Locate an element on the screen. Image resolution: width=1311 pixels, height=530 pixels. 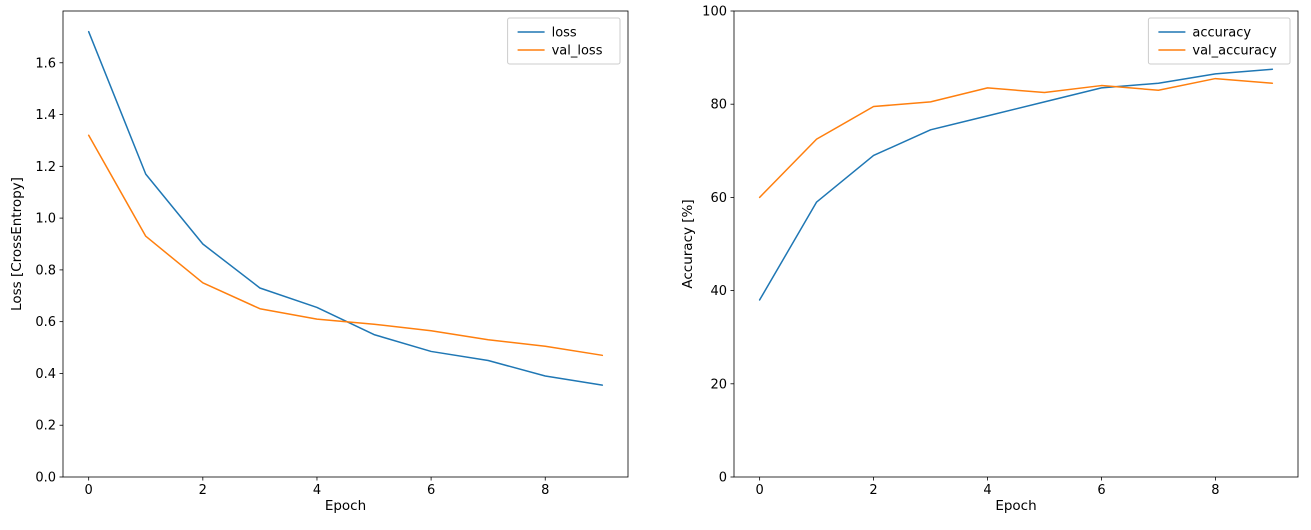
y-tick-label: 0.8 is located at coordinates (45, 270).